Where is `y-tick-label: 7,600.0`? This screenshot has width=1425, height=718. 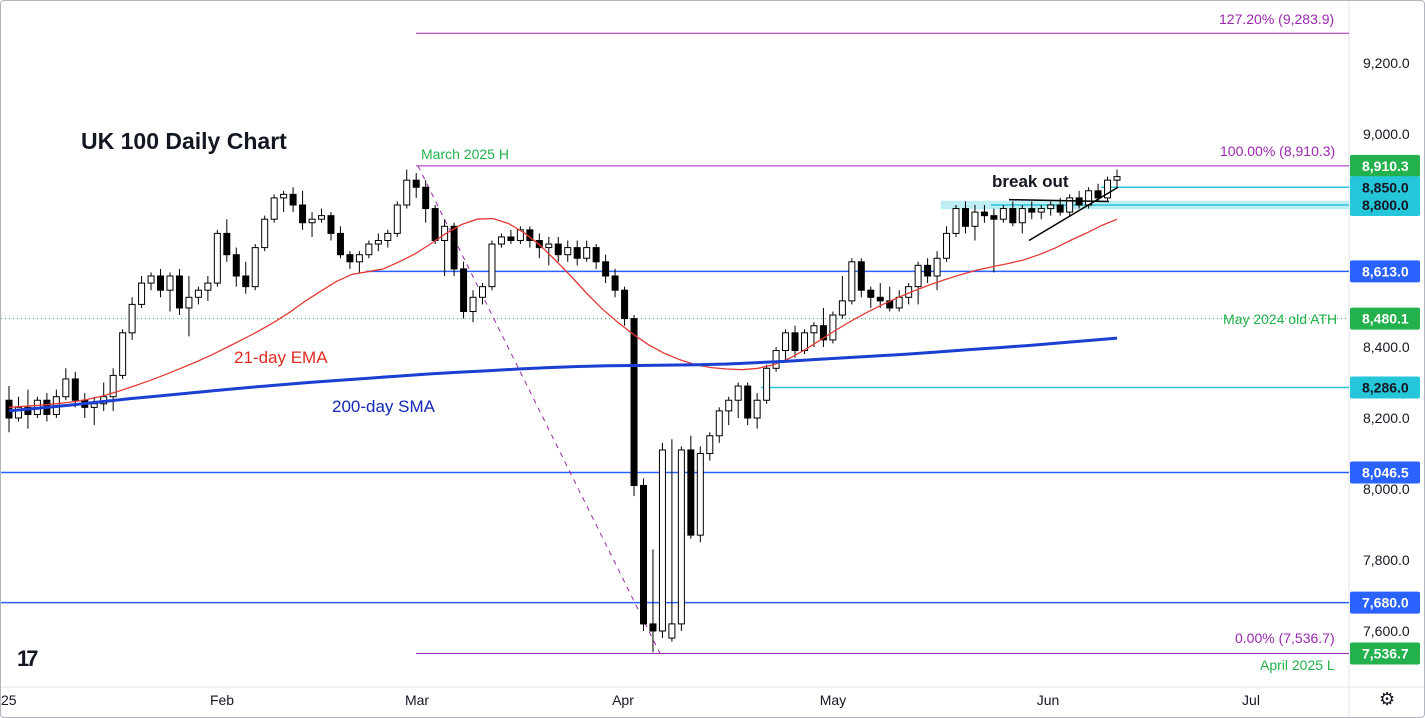 y-tick-label: 7,600.0 is located at coordinates (1386, 631).